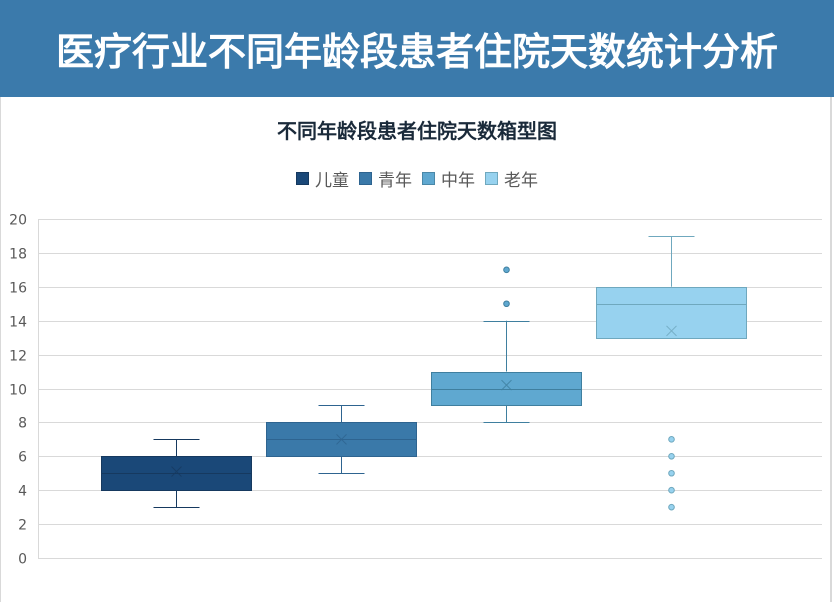  Describe the element at coordinates (417, 178) in the screenshot. I see `chart-legend: 儿童 青年 中年 老年` at that location.